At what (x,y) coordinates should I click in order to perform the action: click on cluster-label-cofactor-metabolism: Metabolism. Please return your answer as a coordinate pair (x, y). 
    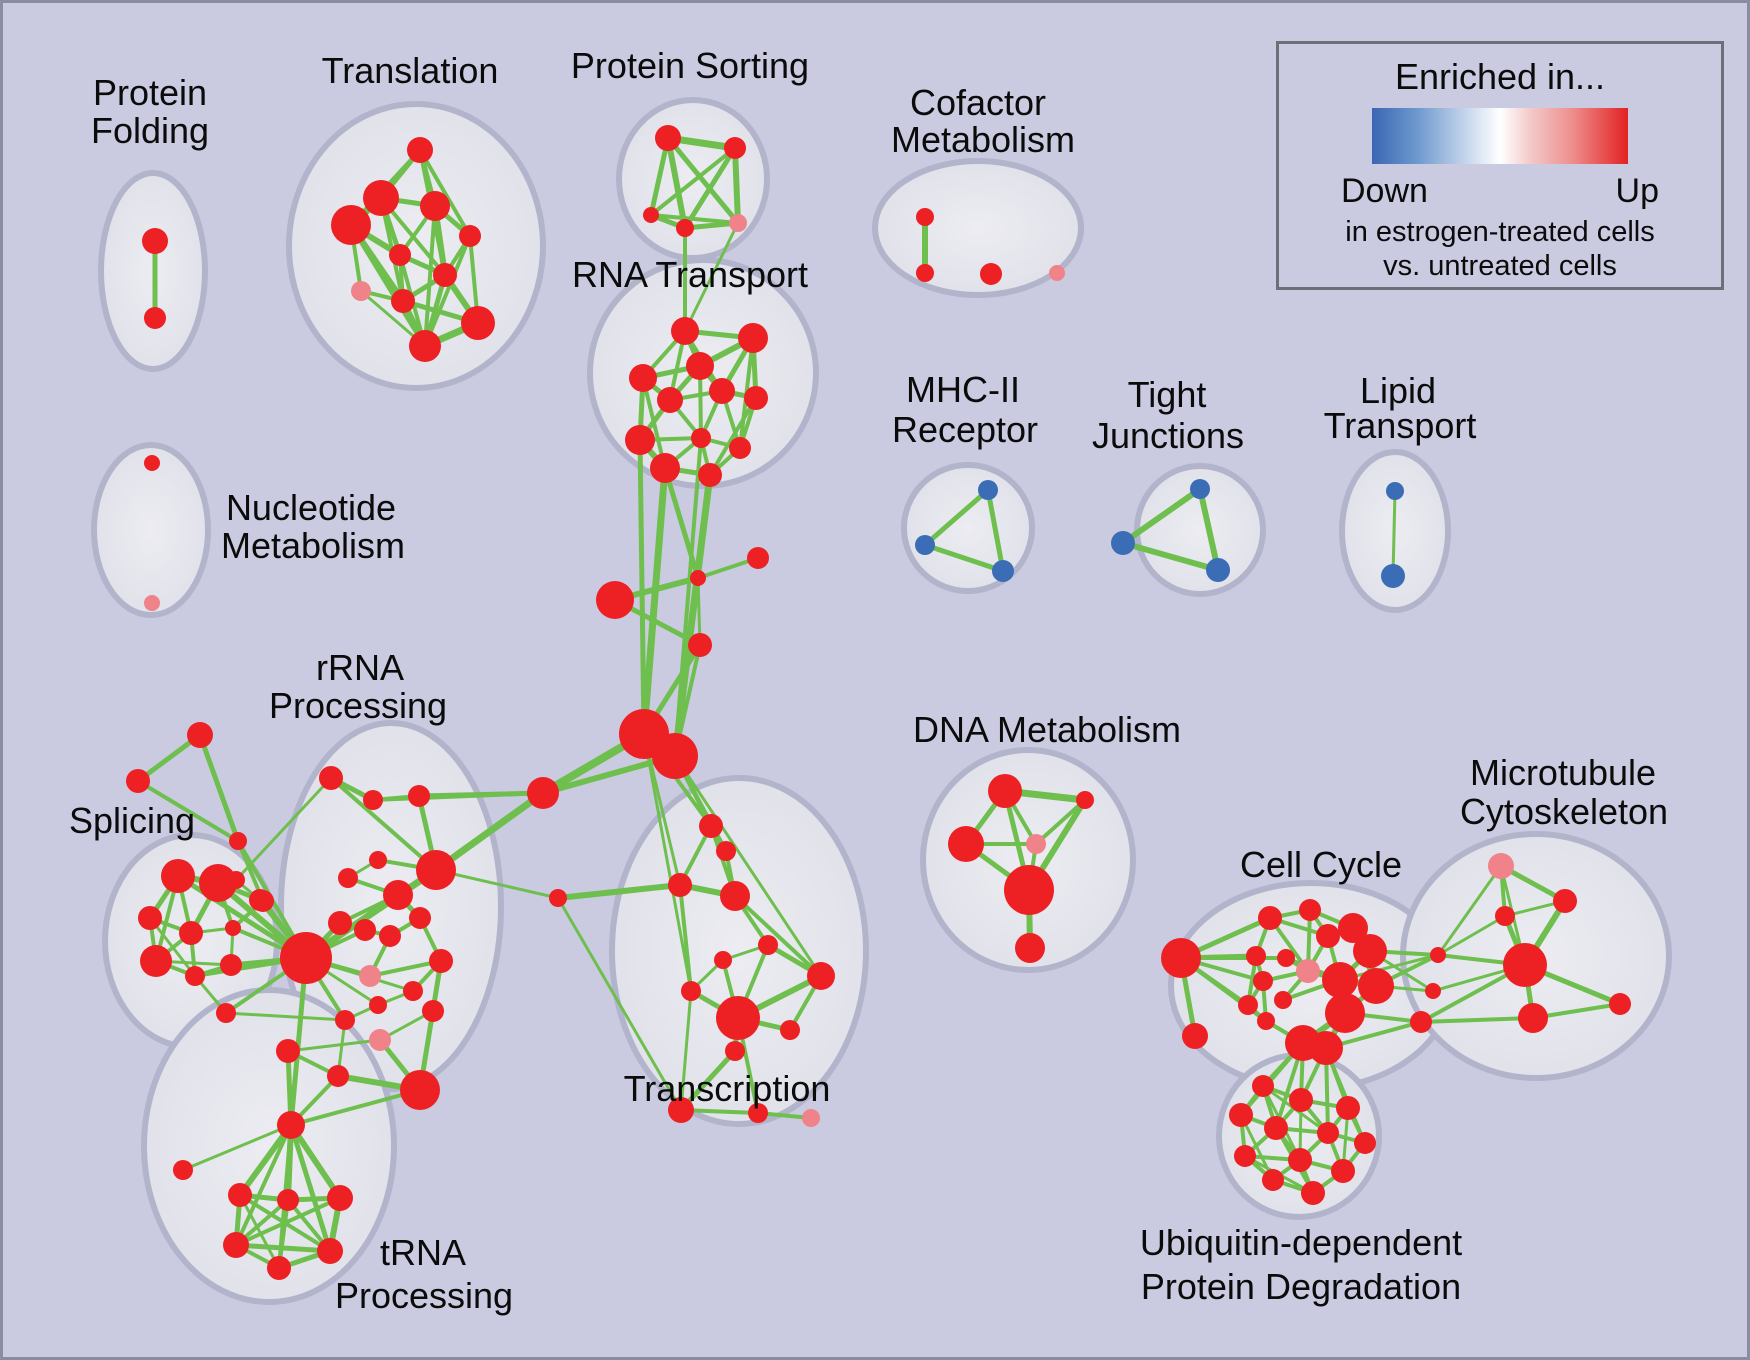
    Looking at the image, I should click on (983, 139).